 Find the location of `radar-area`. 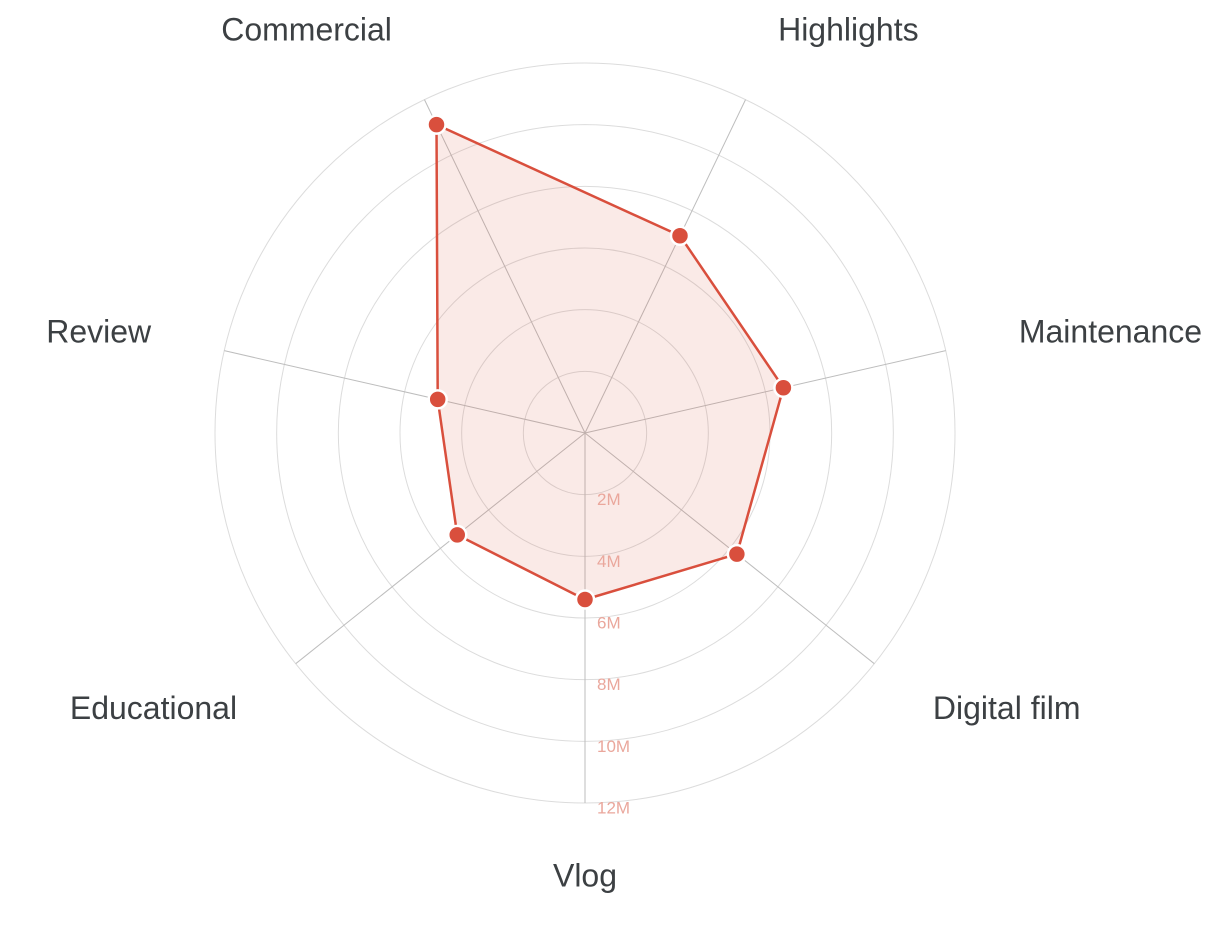

radar-area is located at coordinates (610, 362).